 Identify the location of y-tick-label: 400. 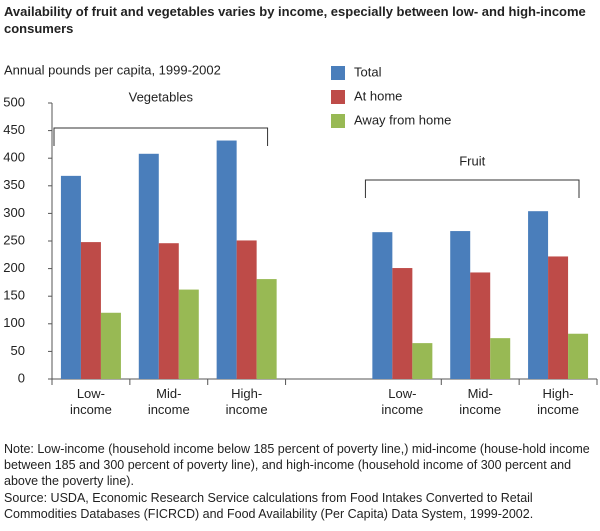
(14, 157).